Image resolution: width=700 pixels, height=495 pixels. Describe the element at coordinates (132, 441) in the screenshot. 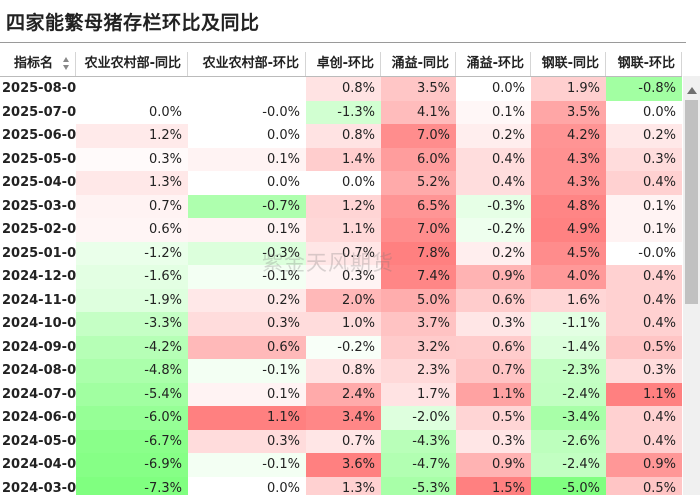

I see `table-cell: -6.7%` at that location.